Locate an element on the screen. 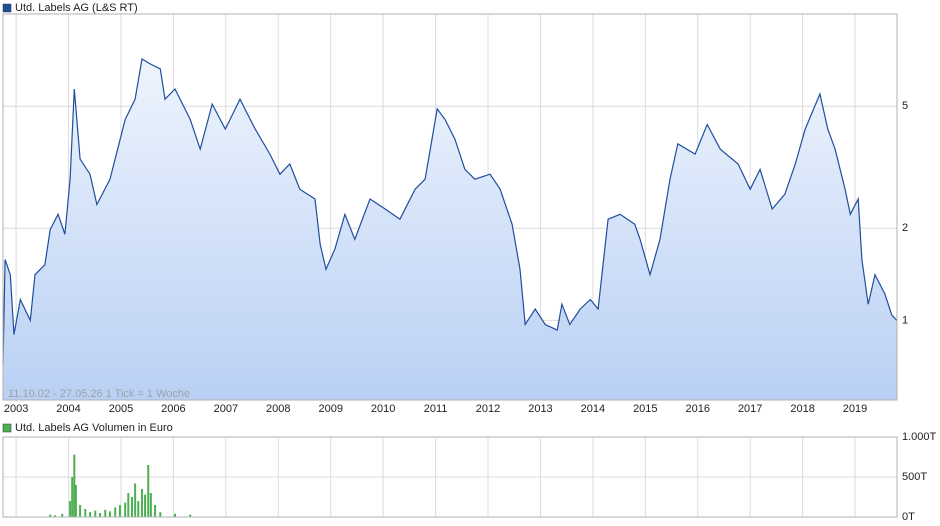  x-tick-label: 2007 is located at coordinates (226, 409).